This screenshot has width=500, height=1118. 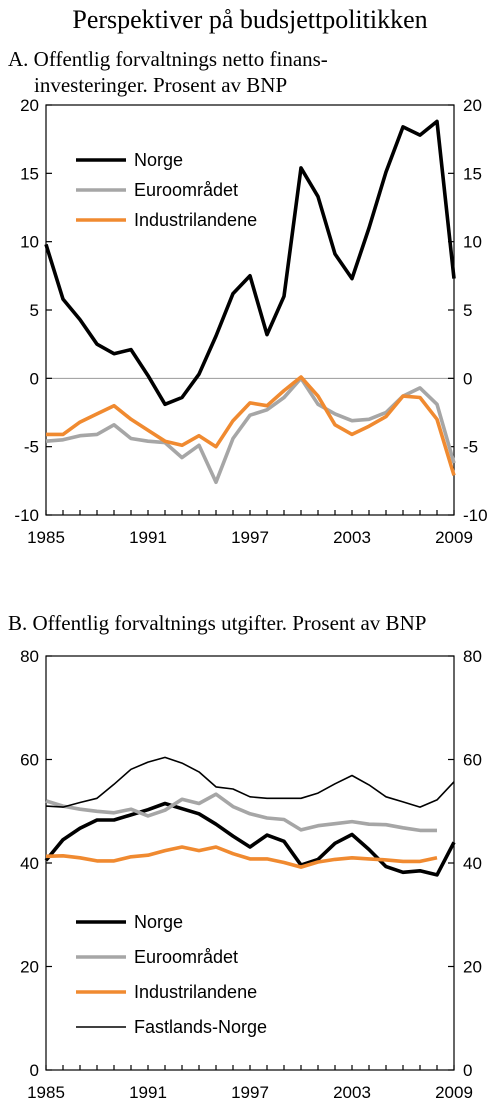 What do you see at coordinates (467, 310) in the screenshot?
I see `a-ytick-label-right: 5` at bounding box center [467, 310].